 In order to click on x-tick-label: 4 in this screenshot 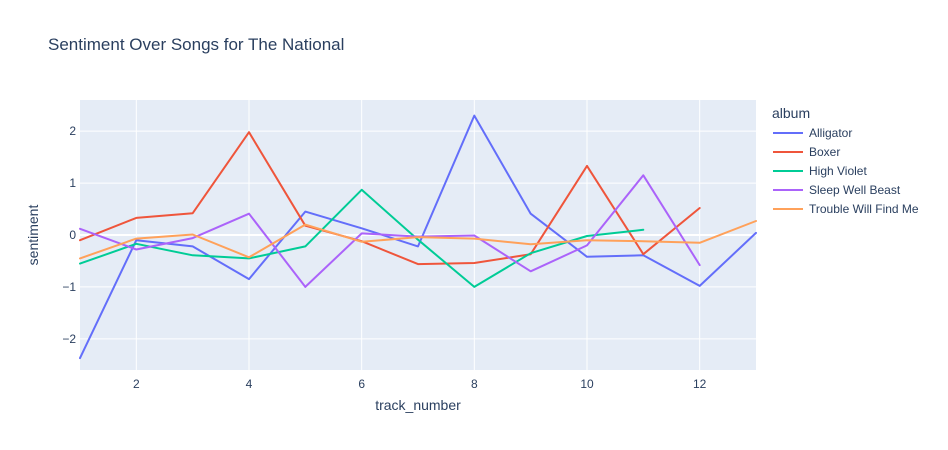, I will do `click(249, 384)`.